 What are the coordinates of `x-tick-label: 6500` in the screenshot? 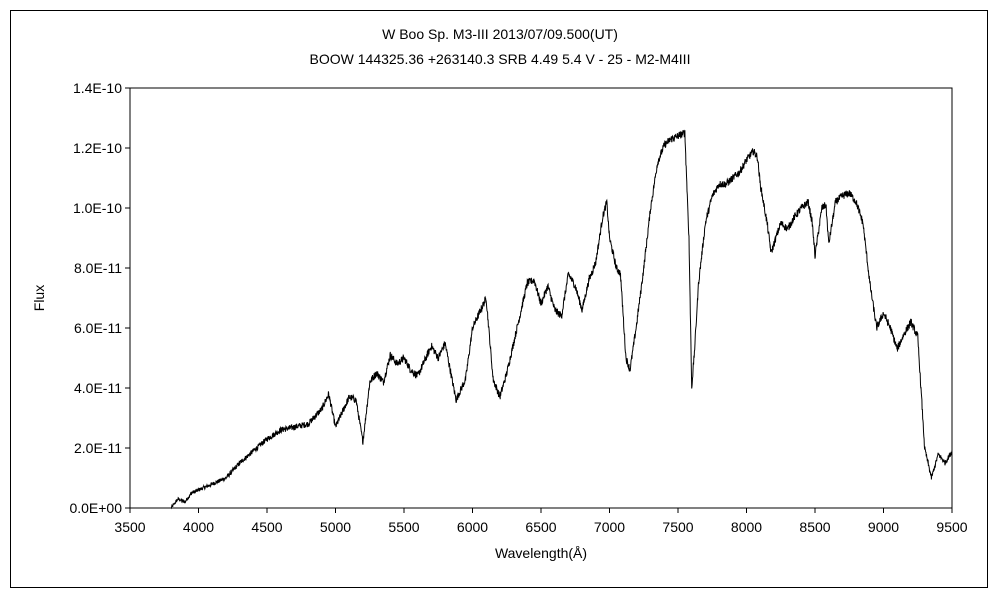 It's located at (540, 527).